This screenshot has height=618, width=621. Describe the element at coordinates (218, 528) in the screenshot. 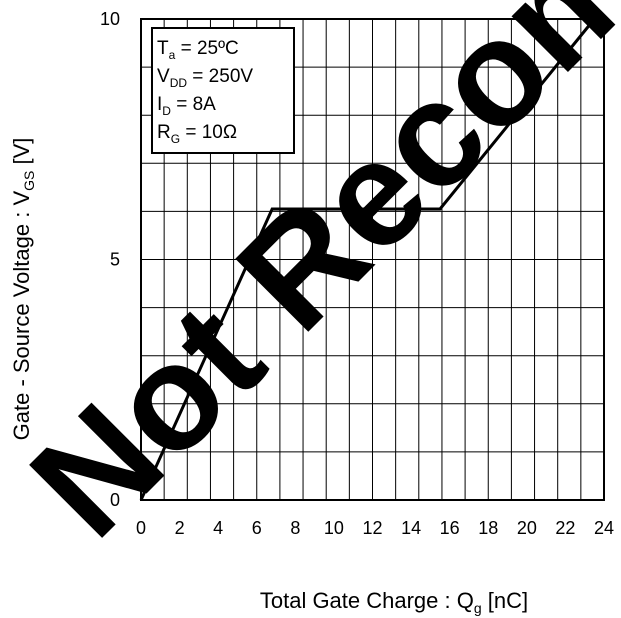

I see `x-tick-label: 4` at that location.